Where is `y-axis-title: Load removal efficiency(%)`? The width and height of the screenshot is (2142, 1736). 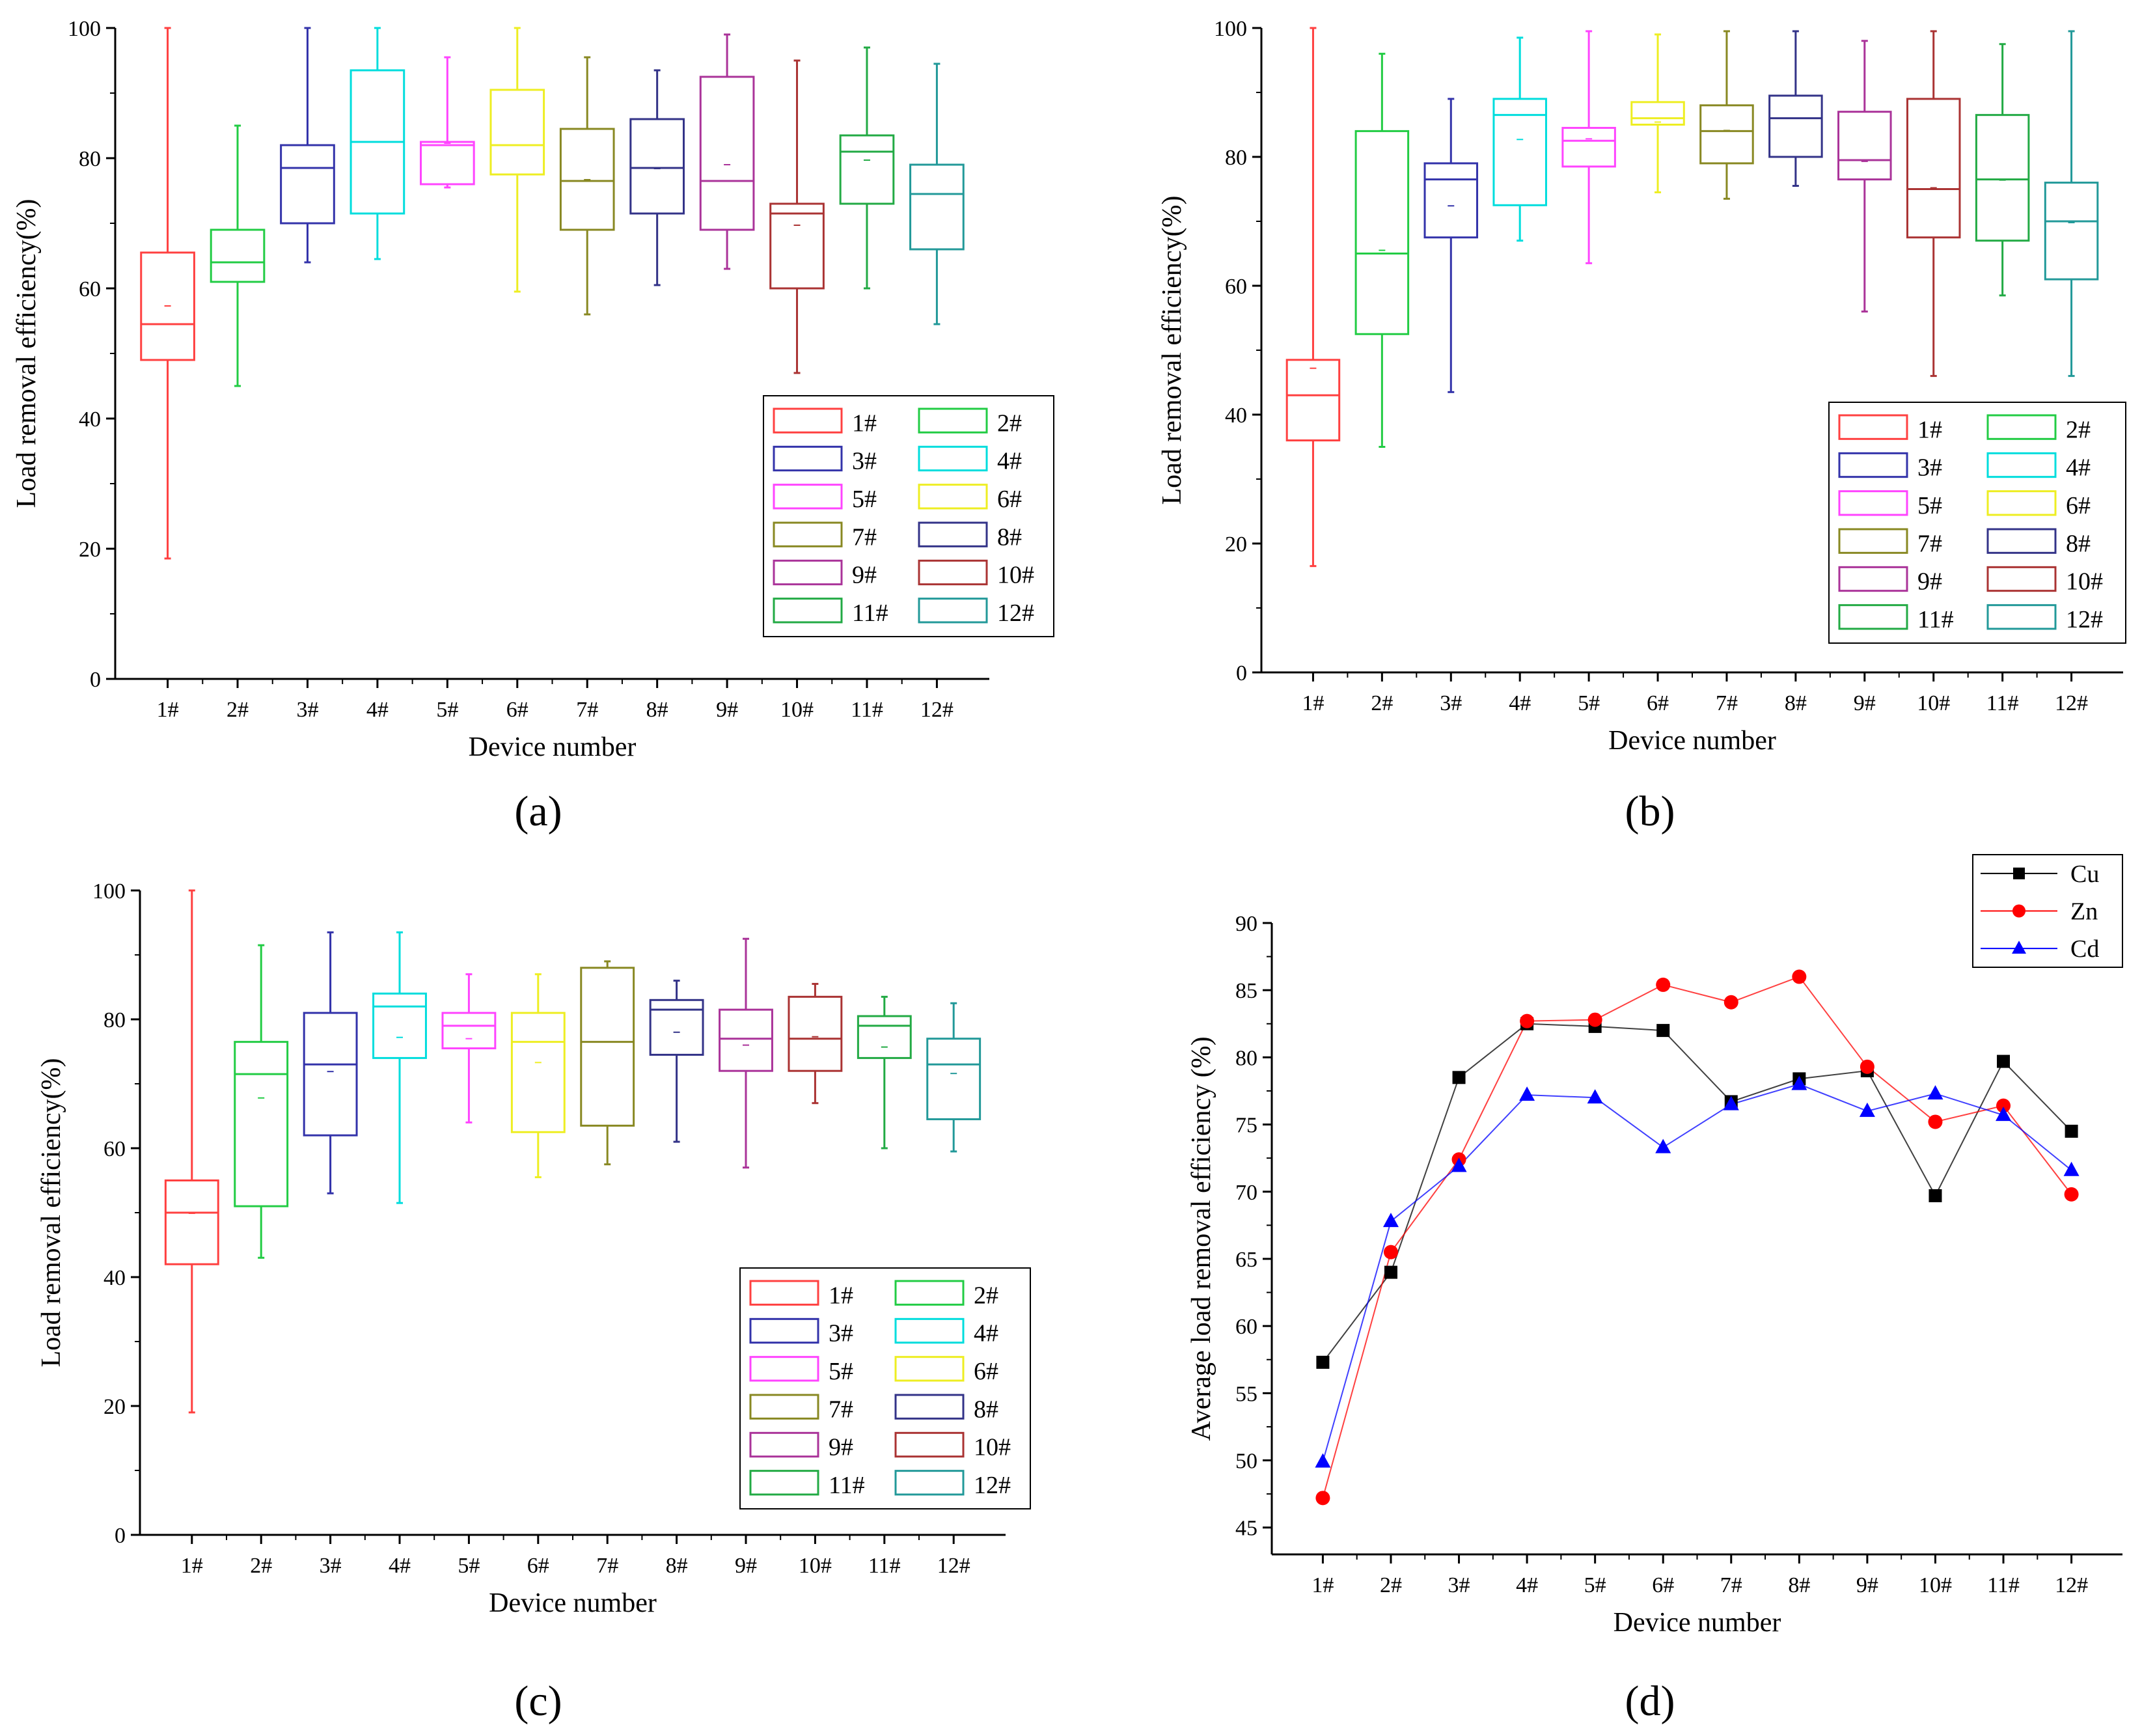
y-axis-title: Load removal efficiency(%) is located at coordinates (51, 1213).